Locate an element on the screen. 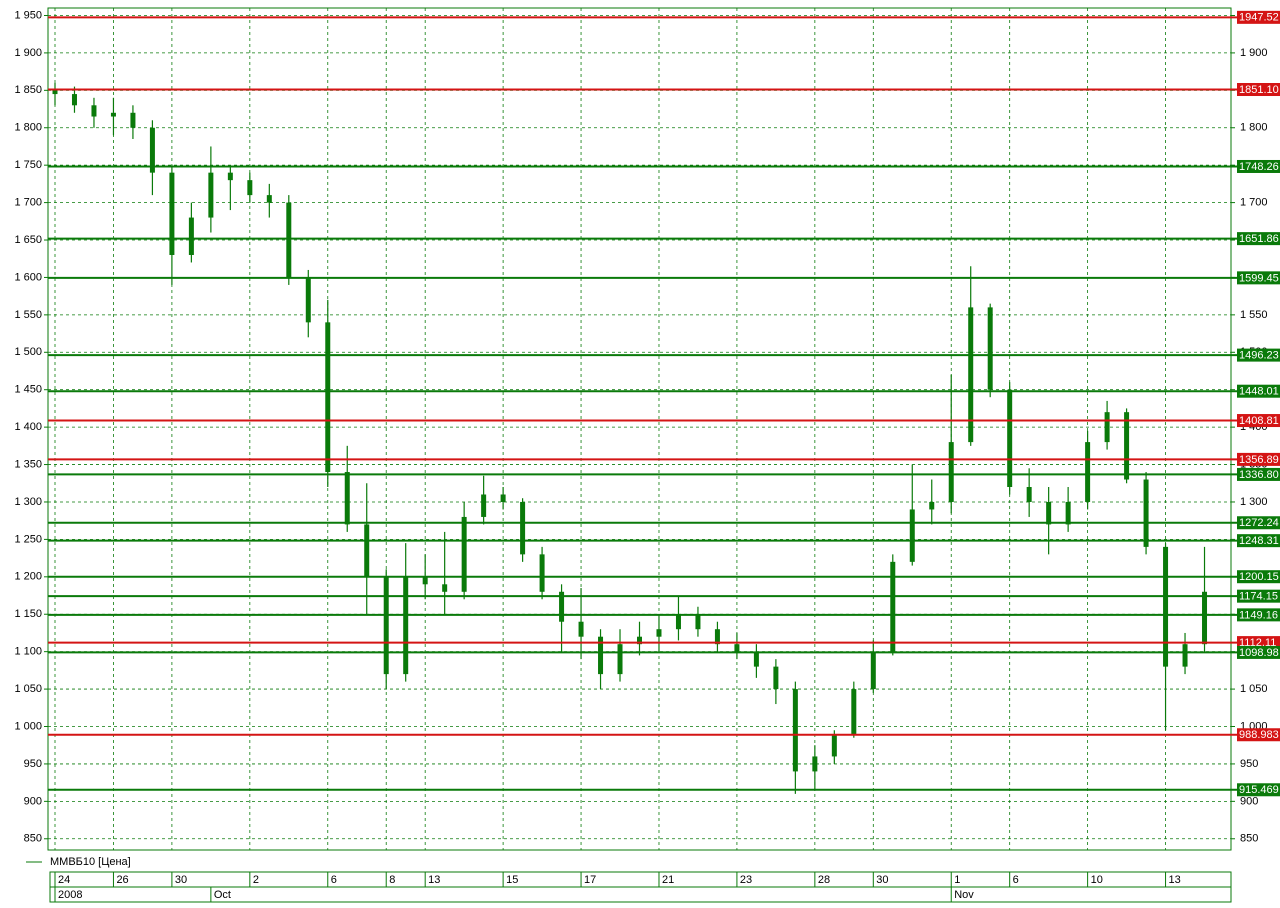 The image size is (1280, 908). x-tick-label: 6 is located at coordinates (1016, 880).